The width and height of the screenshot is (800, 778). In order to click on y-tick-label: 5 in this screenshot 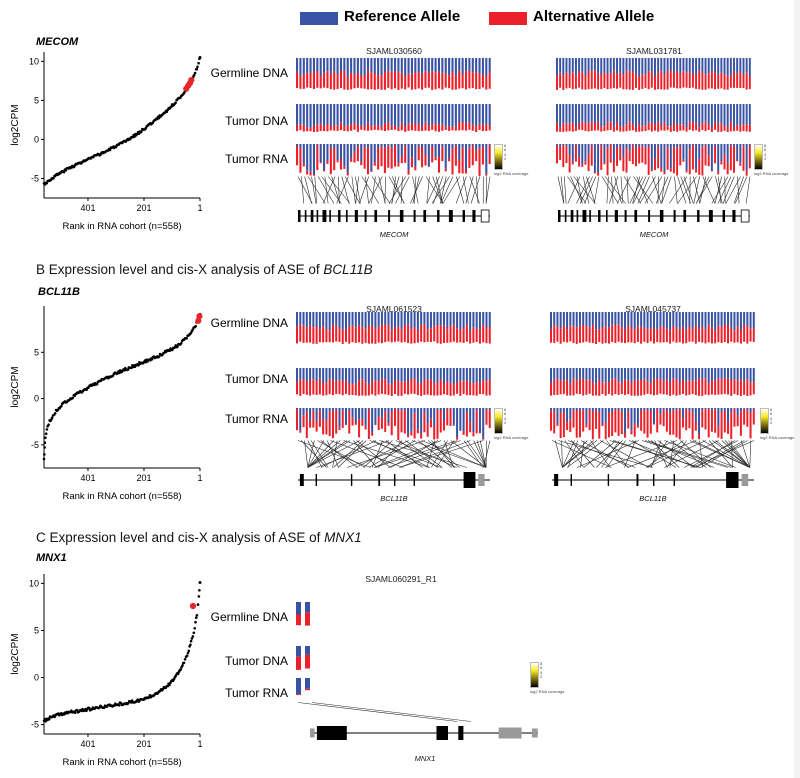, I will do `click(36, 630)`.